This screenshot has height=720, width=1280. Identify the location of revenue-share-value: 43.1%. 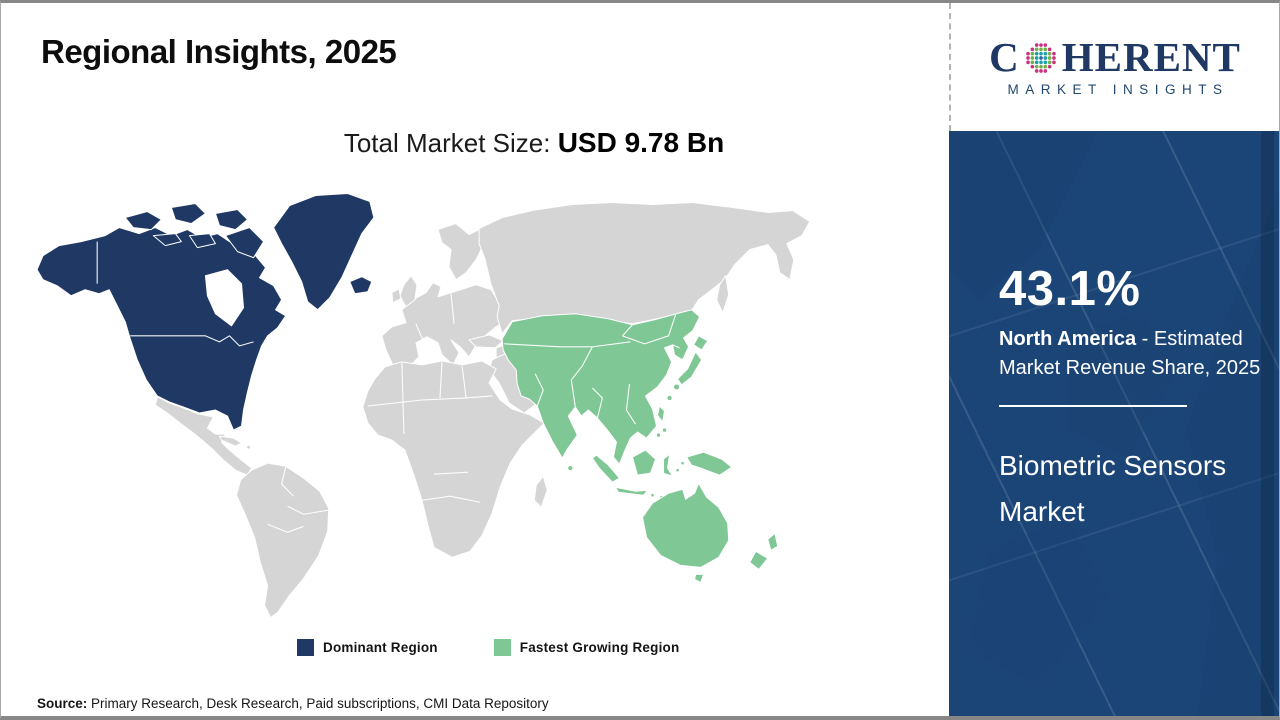
(1070, 289).